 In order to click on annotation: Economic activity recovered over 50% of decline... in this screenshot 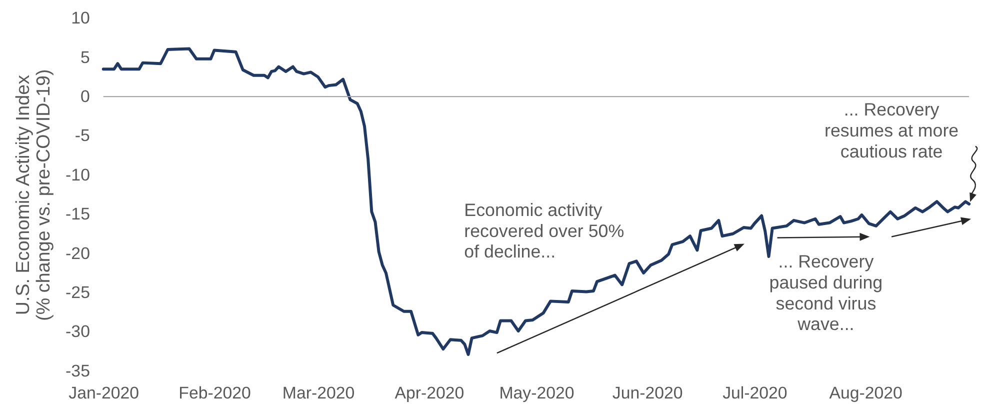, I will do `click(544, 231)`.